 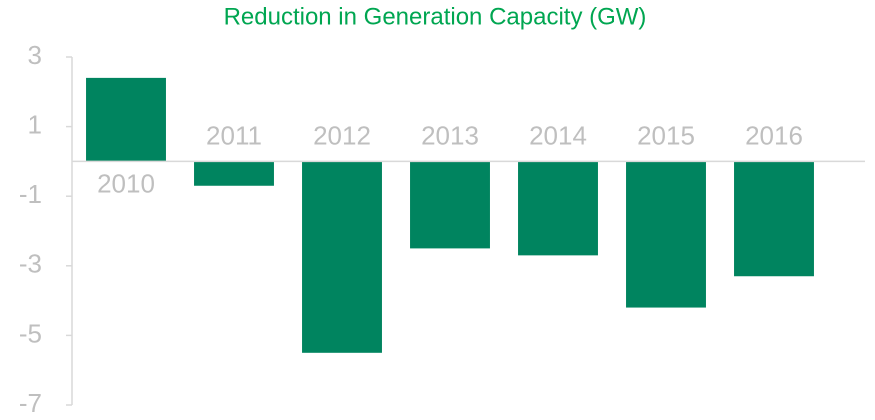 I want to click on x-tick-label: 2012, so click(x=342, y=135).